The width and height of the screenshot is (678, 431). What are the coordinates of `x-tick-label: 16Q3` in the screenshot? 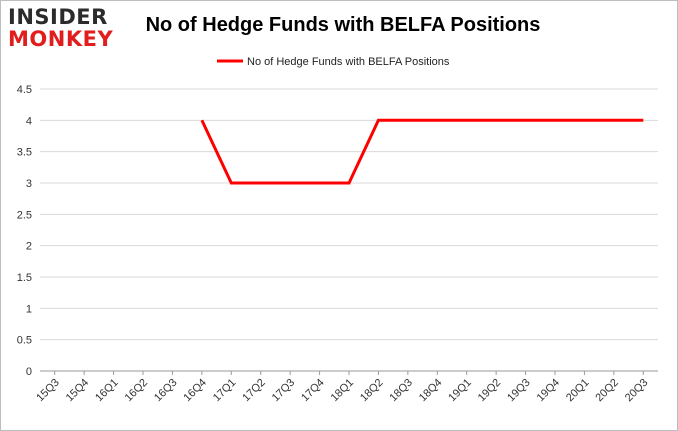 It's located at (166, 391).